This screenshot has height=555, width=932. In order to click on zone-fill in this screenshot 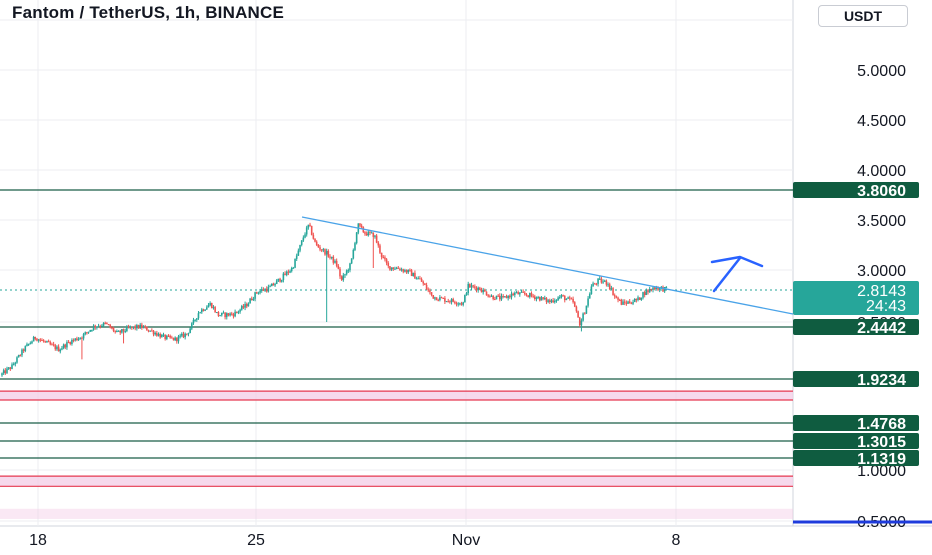, I will do `click(396, 481)`.